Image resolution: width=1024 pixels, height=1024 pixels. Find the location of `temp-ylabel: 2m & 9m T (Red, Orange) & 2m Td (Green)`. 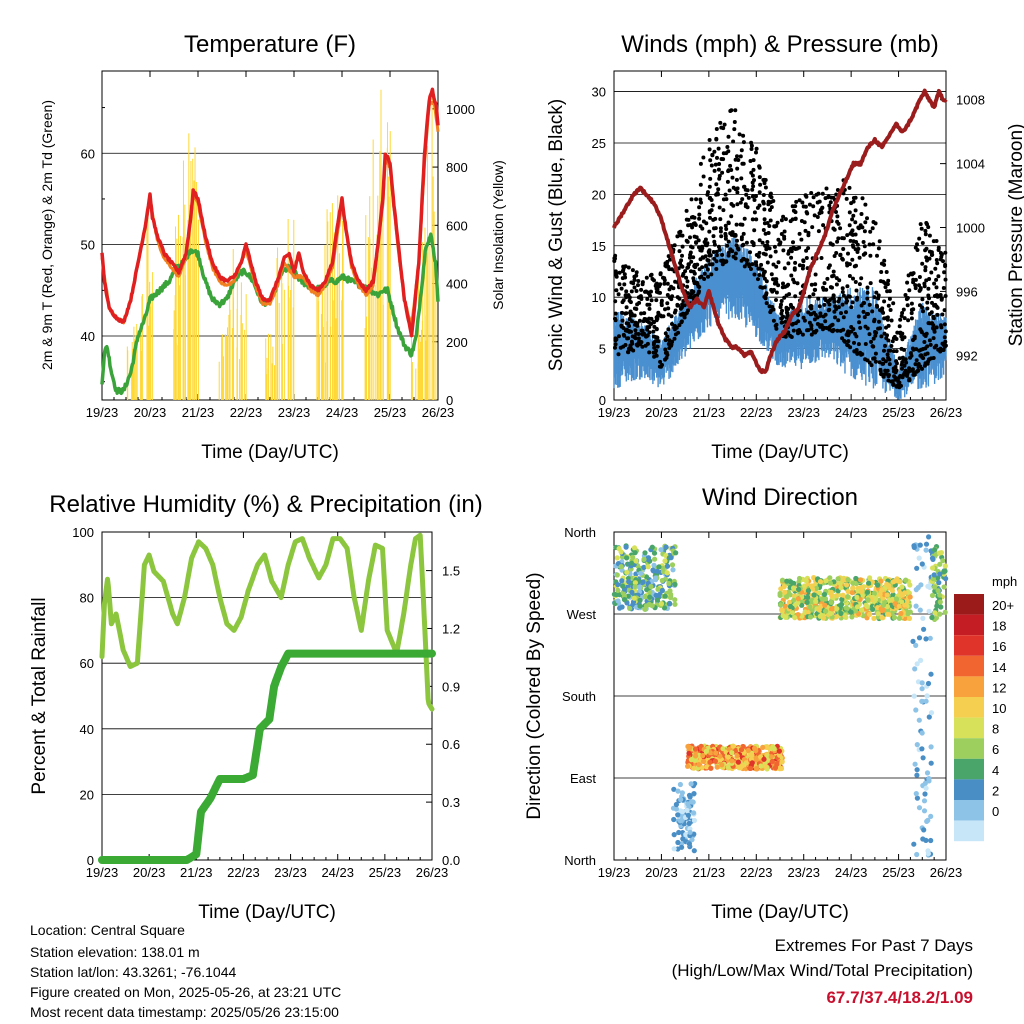

temp-ylabel: 2m & 9m T (Red, Orange) & 2m Td (Green) is located at coordinates (47, 235).